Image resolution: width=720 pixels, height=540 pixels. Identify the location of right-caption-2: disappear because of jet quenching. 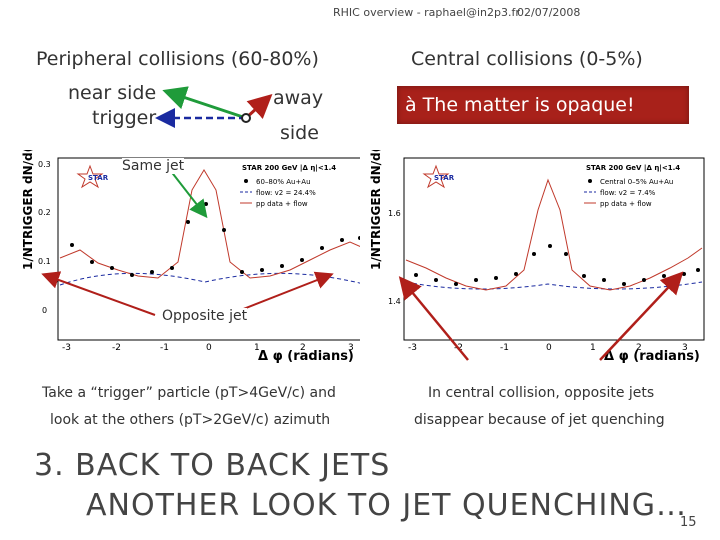
(539, 420).